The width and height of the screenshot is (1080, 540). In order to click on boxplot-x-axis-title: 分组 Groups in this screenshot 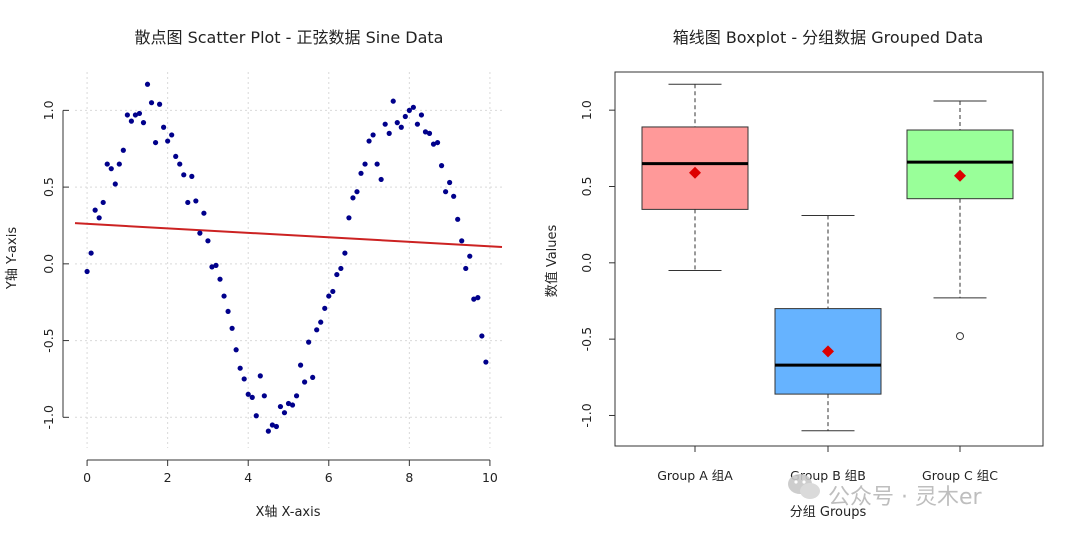, I will do `click(828, 512)`.